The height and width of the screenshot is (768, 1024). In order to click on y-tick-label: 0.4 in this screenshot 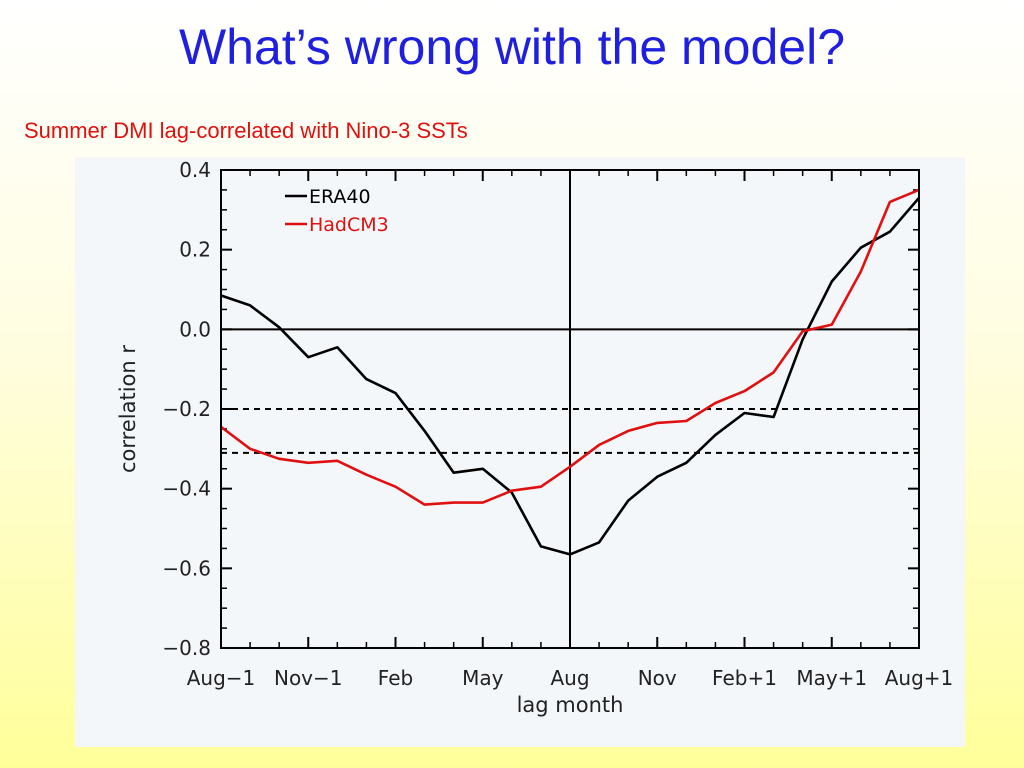, I will do `click(195, 170)`.